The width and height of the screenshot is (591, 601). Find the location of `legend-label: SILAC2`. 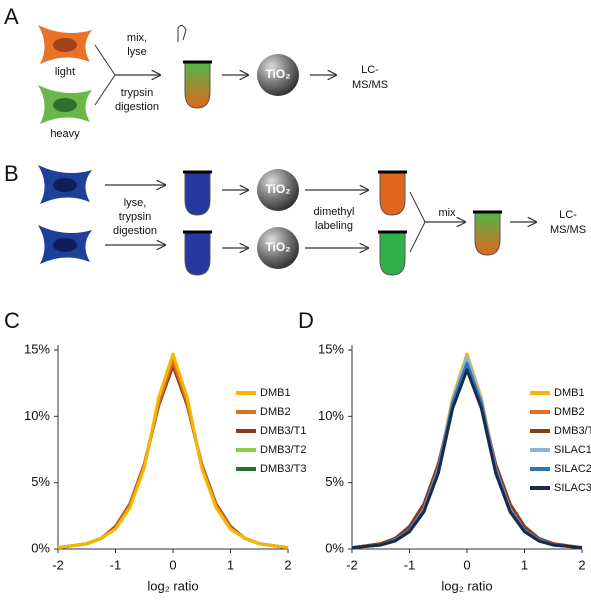

legend-label: SILAC2 is located at coordinates (572, 469).